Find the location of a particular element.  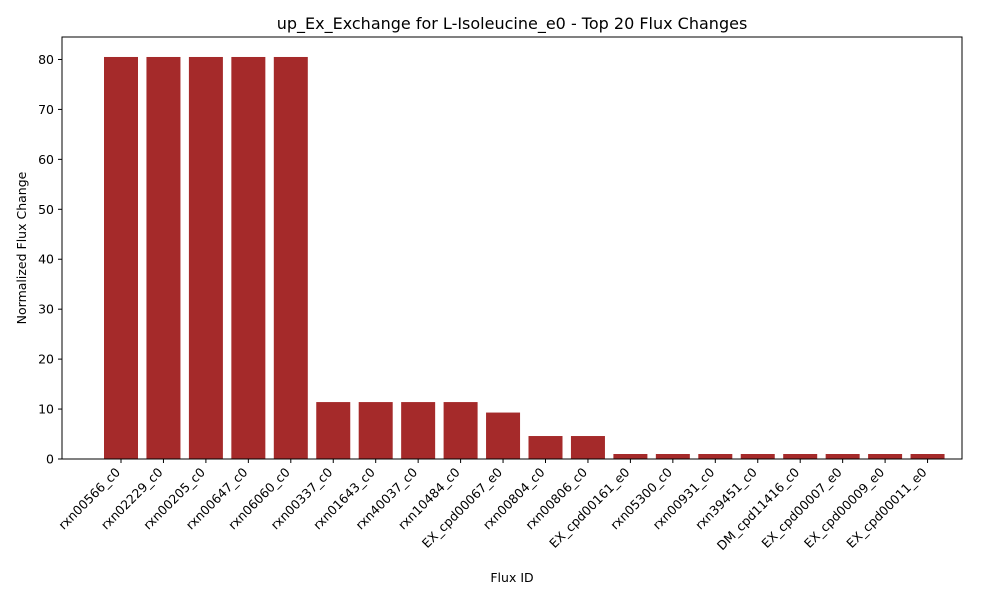

bar-rxn00647_c0 is located at coordinates (248, 258).